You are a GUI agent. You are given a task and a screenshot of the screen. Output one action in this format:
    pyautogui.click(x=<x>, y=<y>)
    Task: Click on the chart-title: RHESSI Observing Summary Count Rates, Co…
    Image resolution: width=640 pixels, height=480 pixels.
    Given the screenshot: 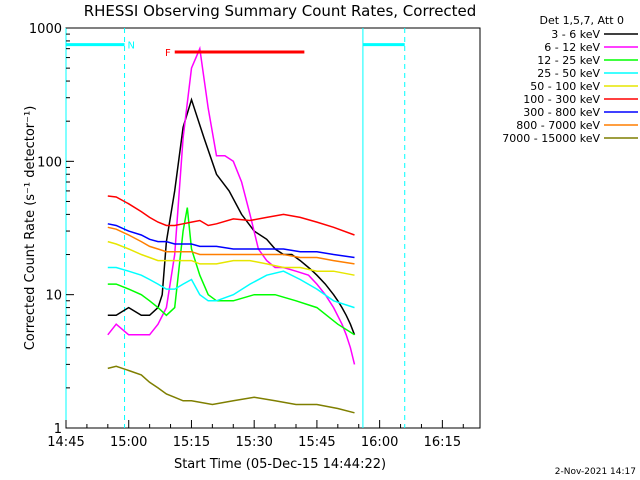 What is the action you would take?
    pyautogui.click(x=280, y=11)
    